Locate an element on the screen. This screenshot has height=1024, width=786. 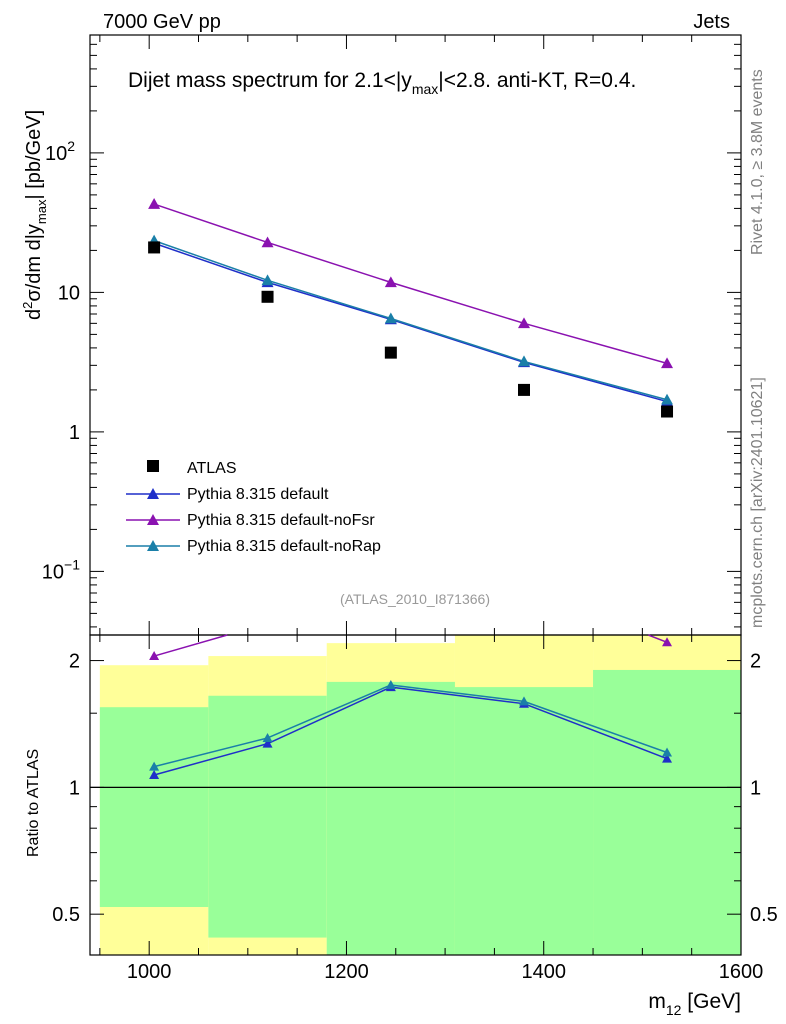
legend-marker-atlas is located at coordinates (153, 466).